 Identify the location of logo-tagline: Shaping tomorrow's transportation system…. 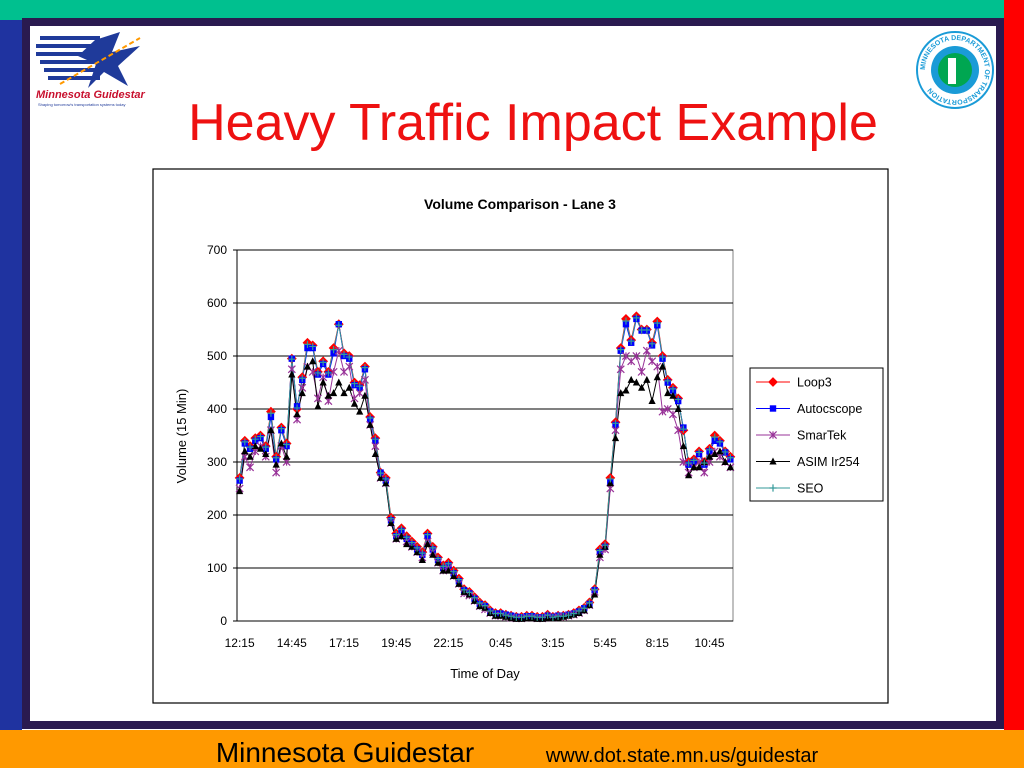
(81, 104).